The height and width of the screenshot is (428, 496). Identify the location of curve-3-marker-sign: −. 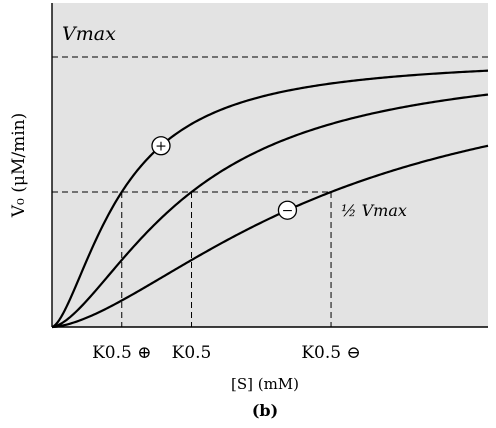
(288, 211).